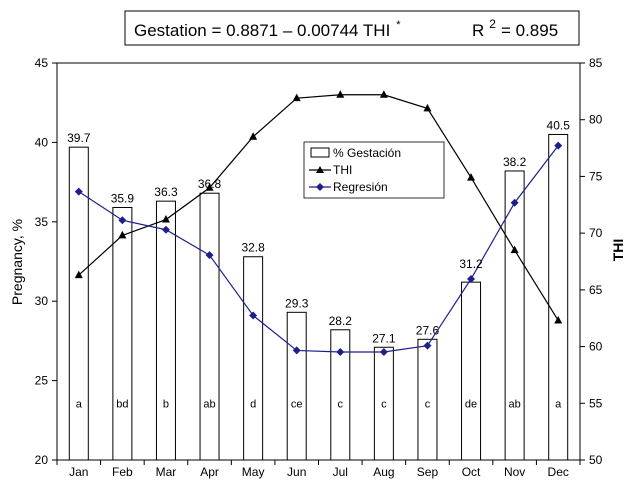 The width and height of the screenshot is (633, 487). I want to click on bar-value-label: 29.3, so click(297, 303).